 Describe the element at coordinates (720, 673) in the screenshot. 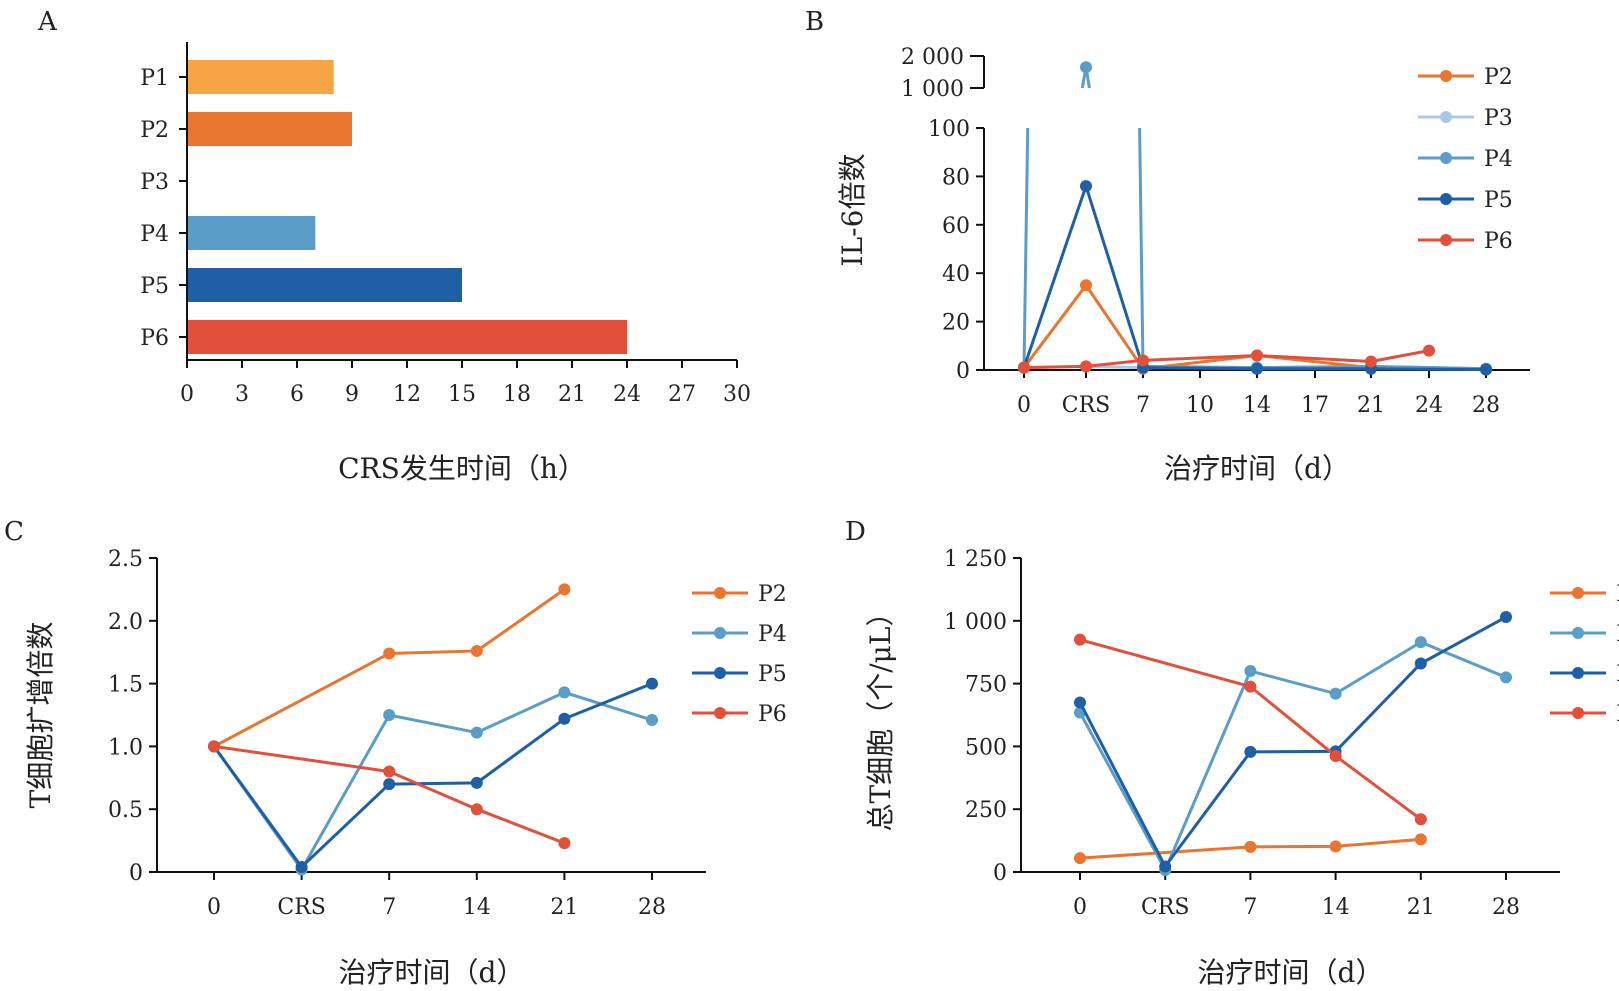

I see `panel-c-legend-marker-p5` at that location.